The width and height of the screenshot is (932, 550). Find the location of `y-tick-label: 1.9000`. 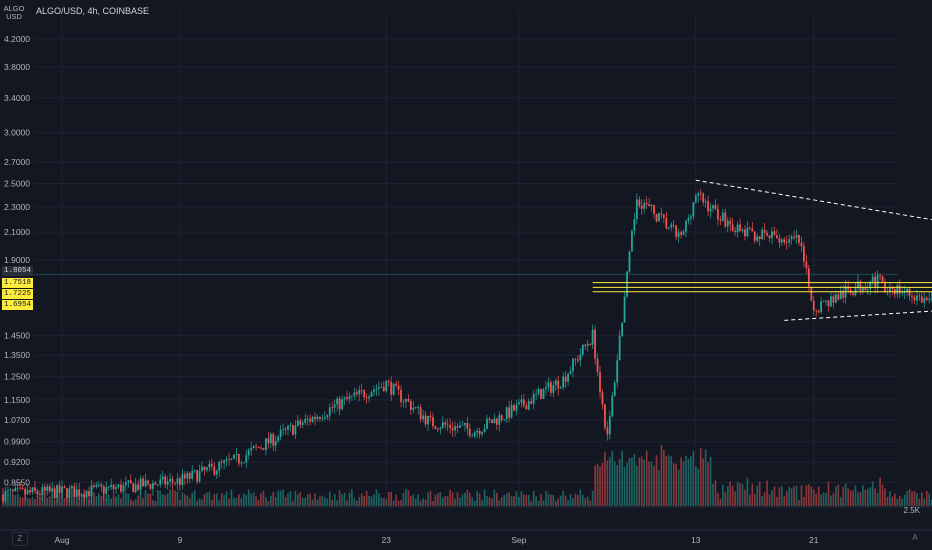

y-tick-label: 1.9000 is located at coordinates (17, 260).